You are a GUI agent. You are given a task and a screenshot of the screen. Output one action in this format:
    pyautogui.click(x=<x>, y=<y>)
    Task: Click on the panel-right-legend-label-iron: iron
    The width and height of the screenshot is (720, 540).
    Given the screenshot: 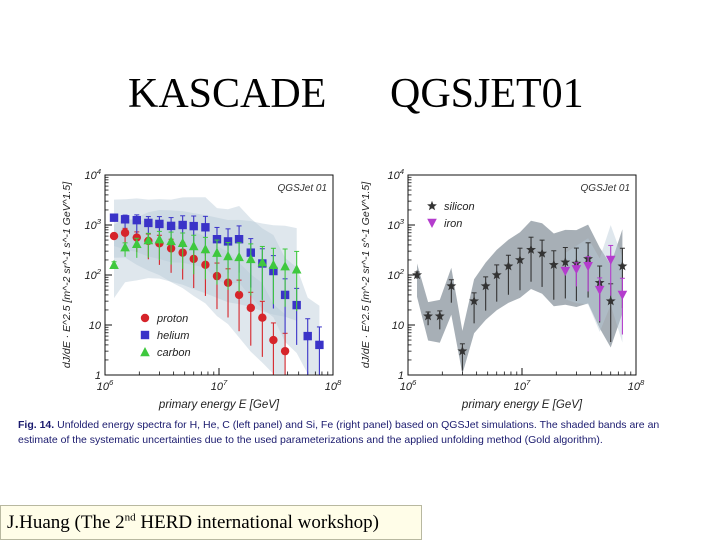 What is the action you would take?
    pyautogui.click(x=453, y=224)
    